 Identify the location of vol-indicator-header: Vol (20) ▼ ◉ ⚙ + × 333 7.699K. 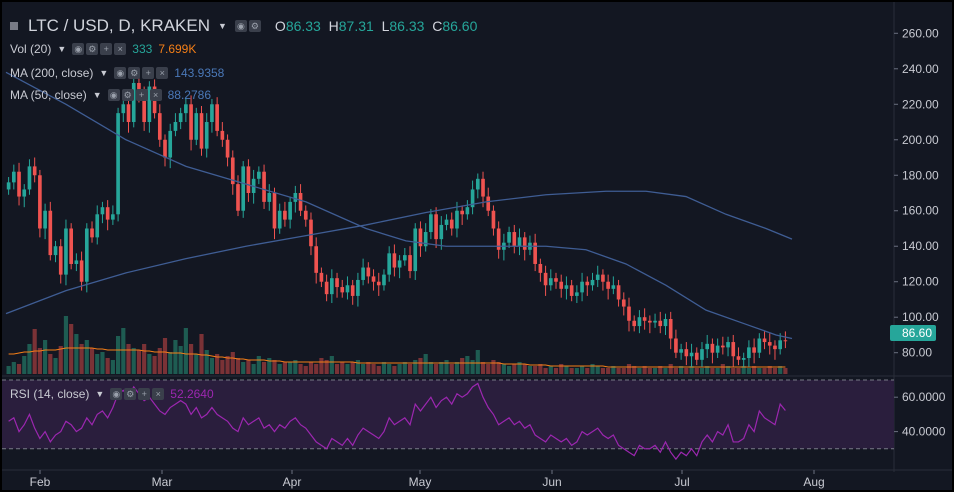
(103, 49).